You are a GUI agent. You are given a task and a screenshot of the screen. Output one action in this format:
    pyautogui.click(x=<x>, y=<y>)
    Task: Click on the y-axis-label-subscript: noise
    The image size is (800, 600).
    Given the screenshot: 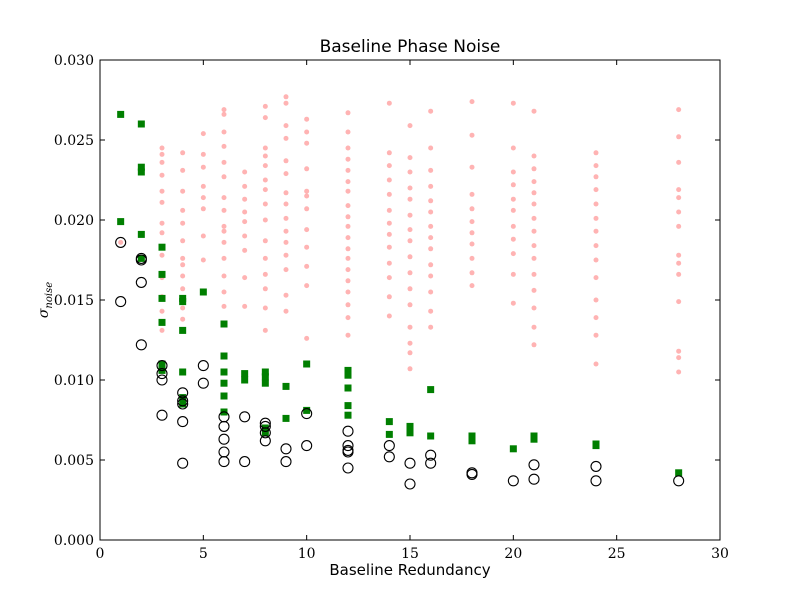 What is the action you would take?
    pyautogui.click(x=49, y=295)
    